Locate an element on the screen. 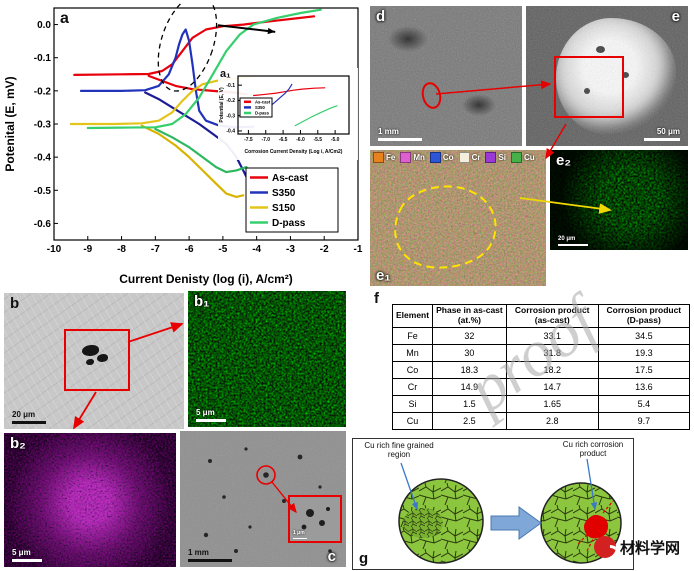 The width and height of the screenshot is (694, 571). svg-text: -7.0 is located at coordinates (265, 140).